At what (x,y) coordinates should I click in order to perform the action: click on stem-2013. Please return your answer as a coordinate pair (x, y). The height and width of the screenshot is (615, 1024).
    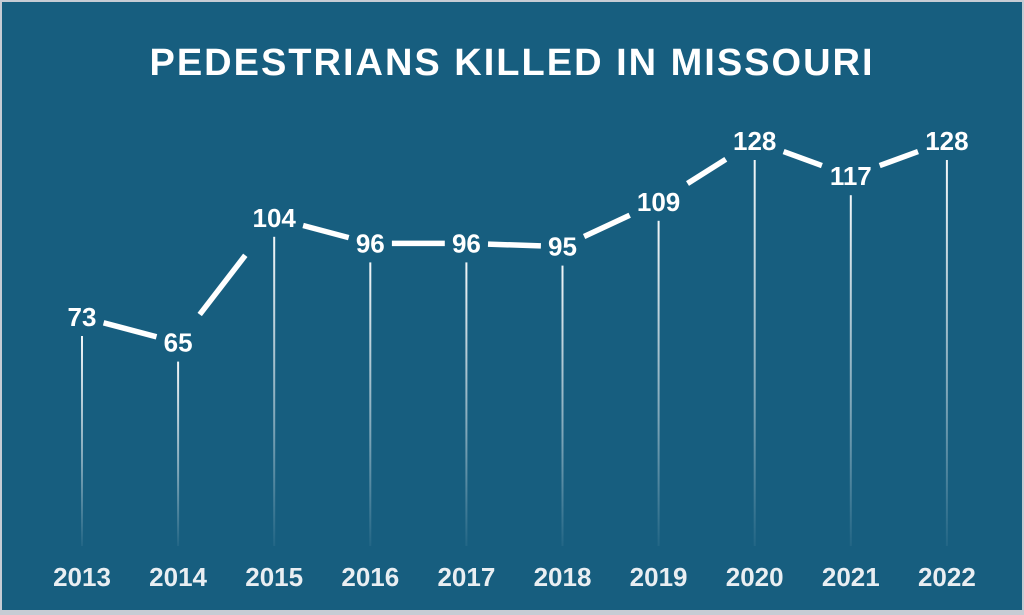
    Looking at the image, I should click on (82, 441).